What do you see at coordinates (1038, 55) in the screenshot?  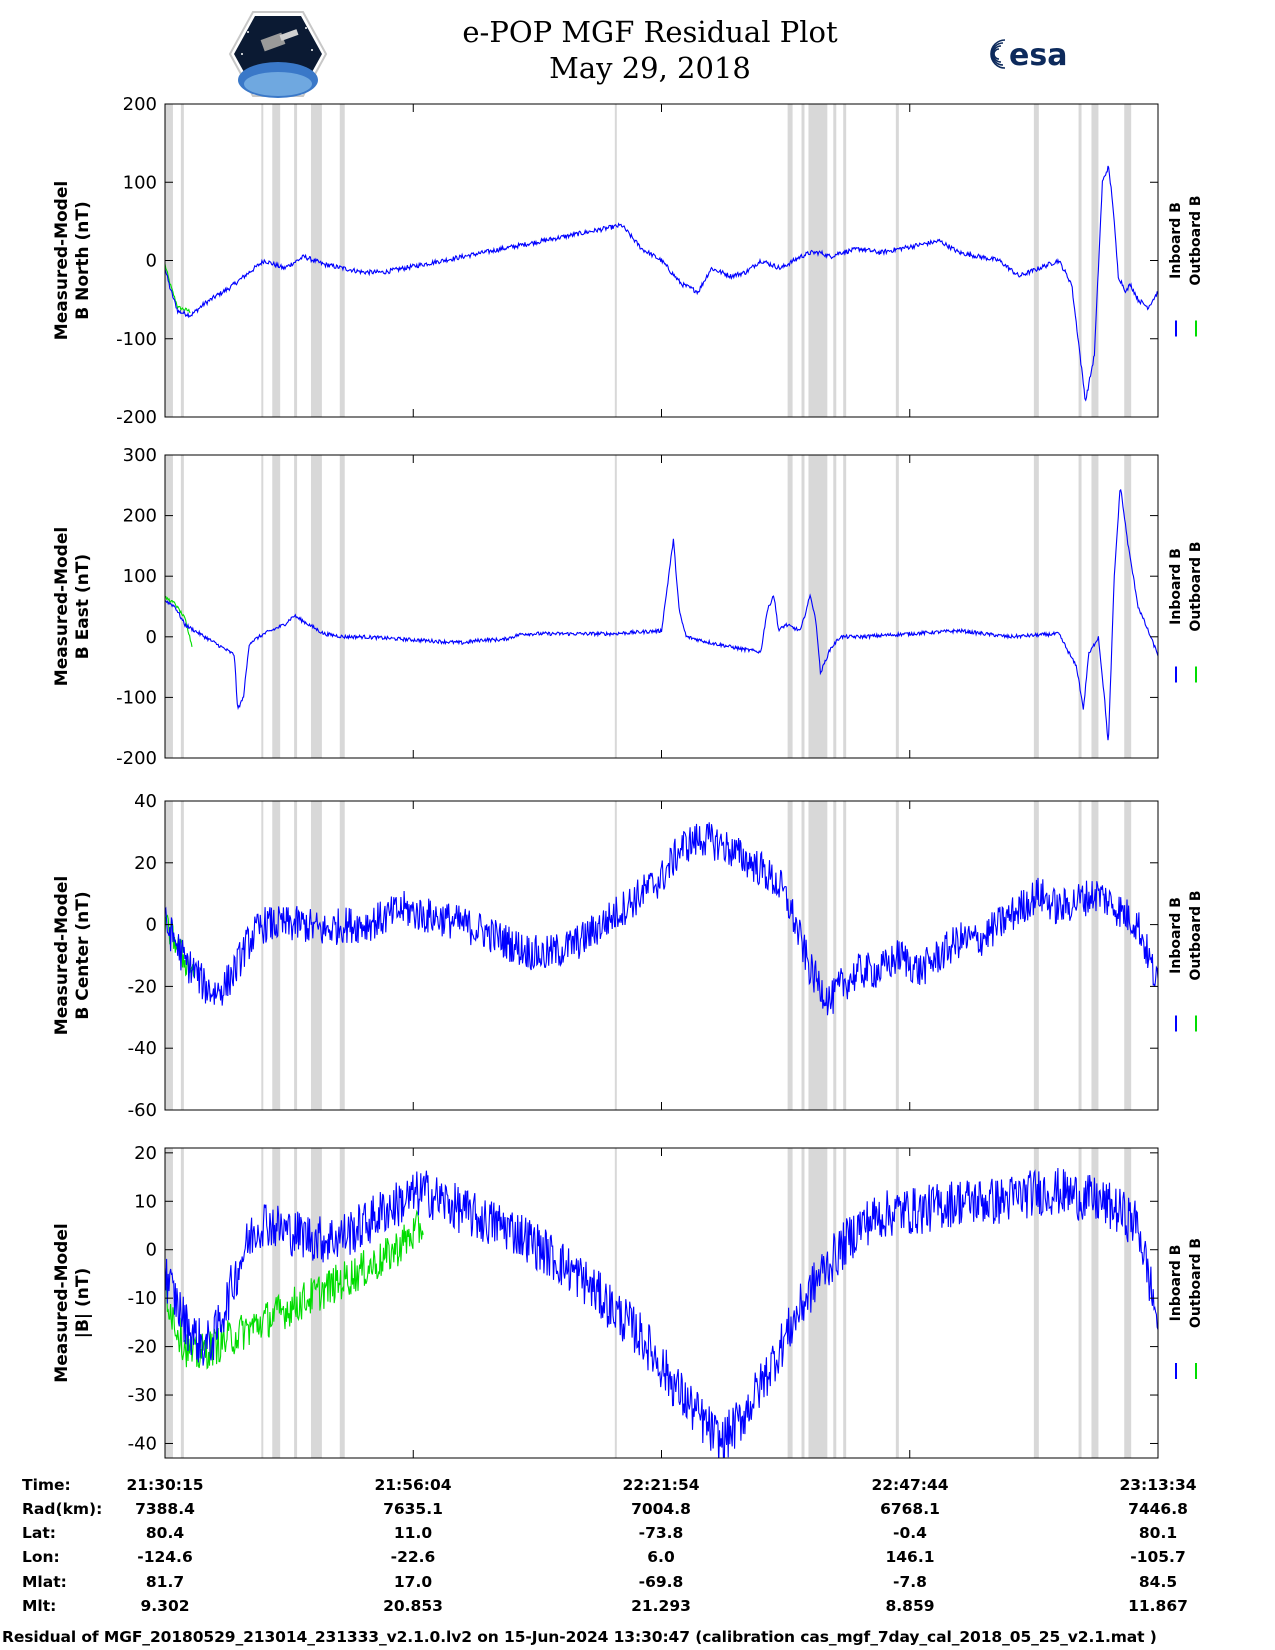 I see `esa-logo-text: esa` at bounding box center [1038, 55].